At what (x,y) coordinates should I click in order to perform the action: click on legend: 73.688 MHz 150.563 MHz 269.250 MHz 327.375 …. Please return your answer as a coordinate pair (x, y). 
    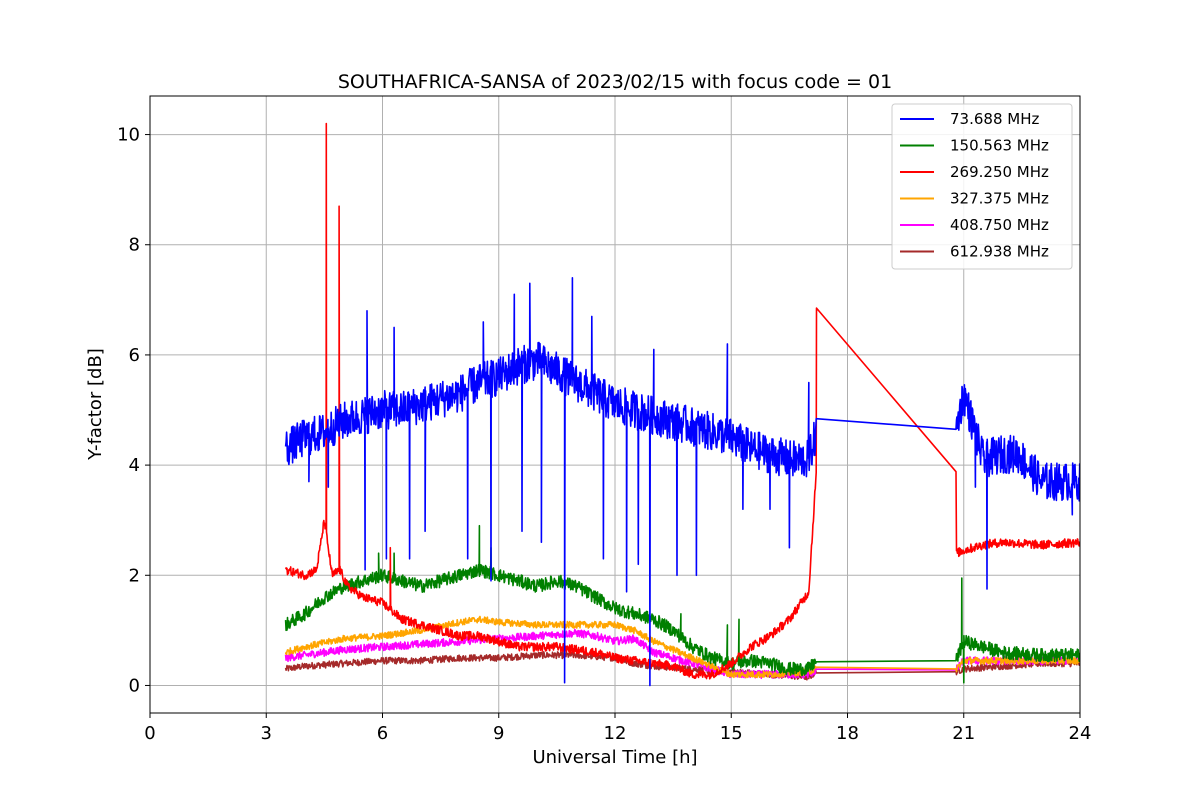
    Looking at the image, I should click on (982, 186).